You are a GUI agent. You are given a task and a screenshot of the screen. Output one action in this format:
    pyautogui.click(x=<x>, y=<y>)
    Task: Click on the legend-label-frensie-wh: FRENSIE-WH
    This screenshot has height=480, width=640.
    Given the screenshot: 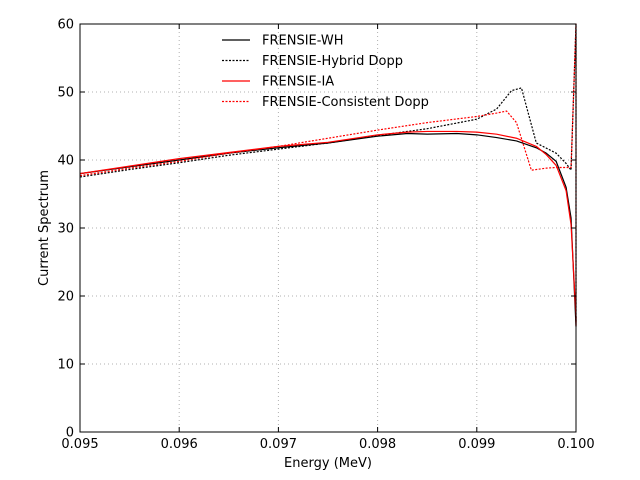 What is the action you would take?
    pyautogui.click(x=303, y=41)
    